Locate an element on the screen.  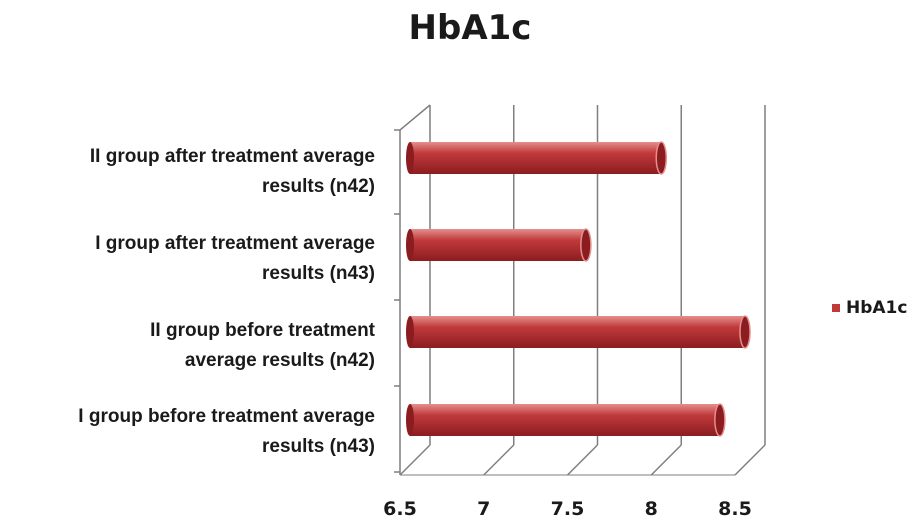
legend: HbA1c is located at coordinates (869, 308).